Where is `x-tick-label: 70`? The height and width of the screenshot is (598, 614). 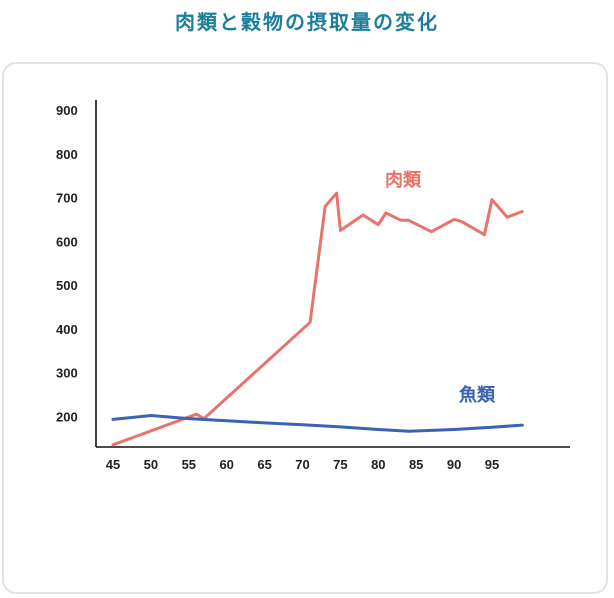 x-tick-label: 70 is located at coordinates (302, 464).